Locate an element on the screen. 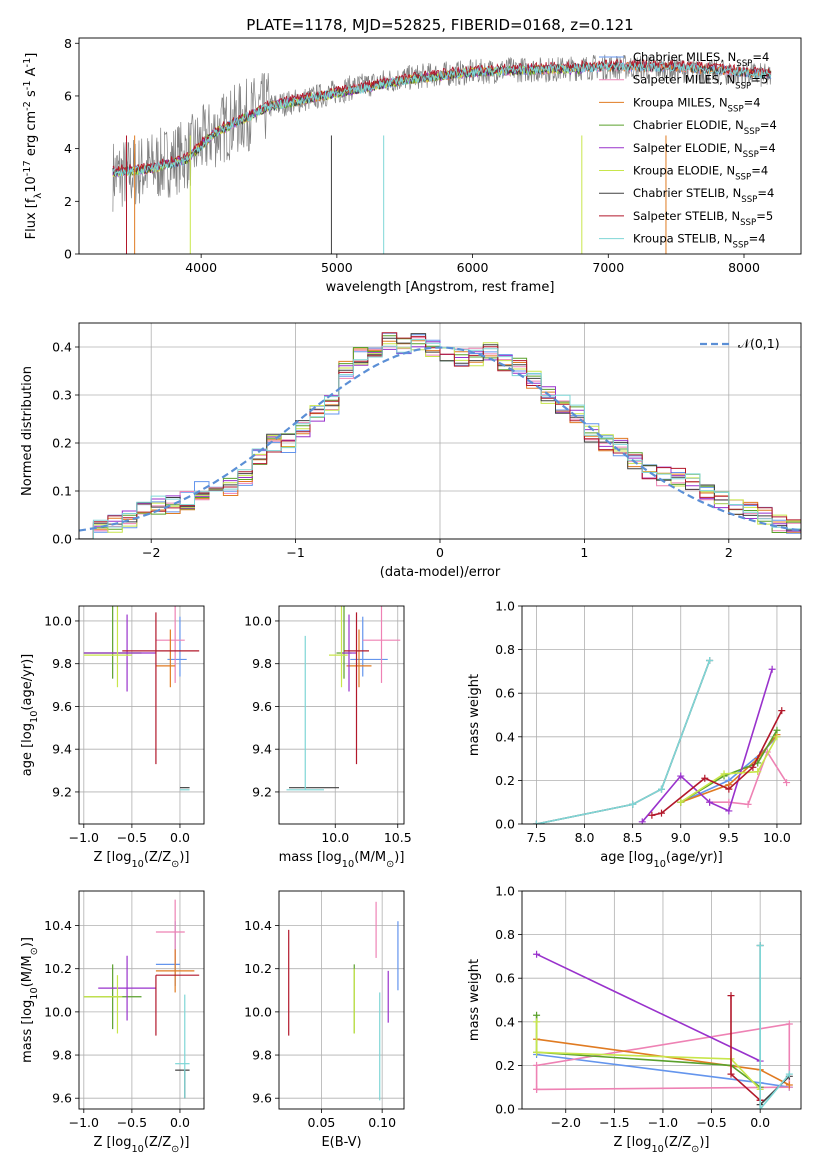 This screenshot has width=819, height=1170. x-tick-label: −1.0 is located at coordinates (84, 837).